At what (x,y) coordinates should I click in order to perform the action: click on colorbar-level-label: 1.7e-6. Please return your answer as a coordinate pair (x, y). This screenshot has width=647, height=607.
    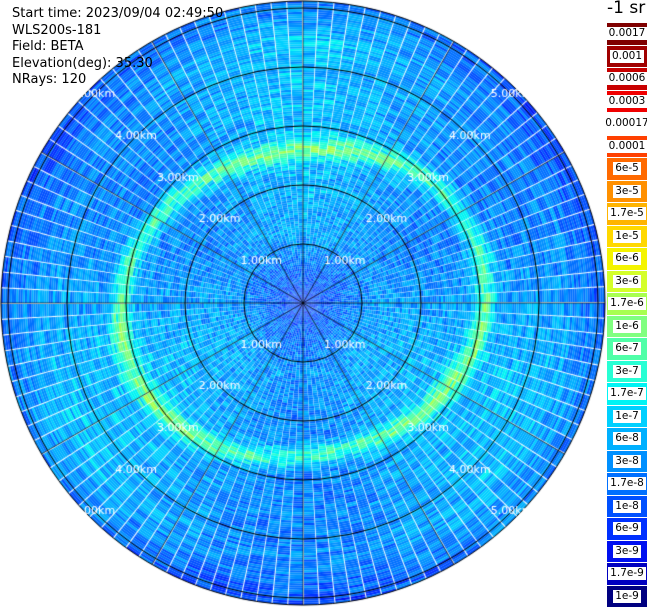
    Looking at the image, I should click on (627, 304).